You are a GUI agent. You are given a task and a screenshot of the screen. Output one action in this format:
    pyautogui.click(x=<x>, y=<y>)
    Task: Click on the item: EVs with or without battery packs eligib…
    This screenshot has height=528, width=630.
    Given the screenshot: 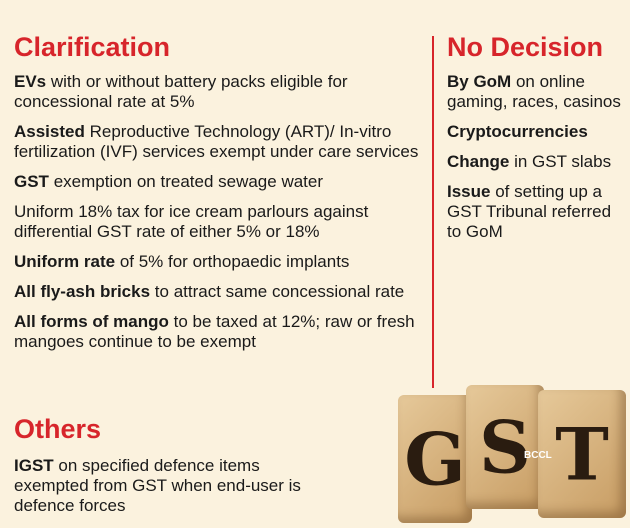 What is the action you would take?
    pyautogui.click(x=224, y=92)
    